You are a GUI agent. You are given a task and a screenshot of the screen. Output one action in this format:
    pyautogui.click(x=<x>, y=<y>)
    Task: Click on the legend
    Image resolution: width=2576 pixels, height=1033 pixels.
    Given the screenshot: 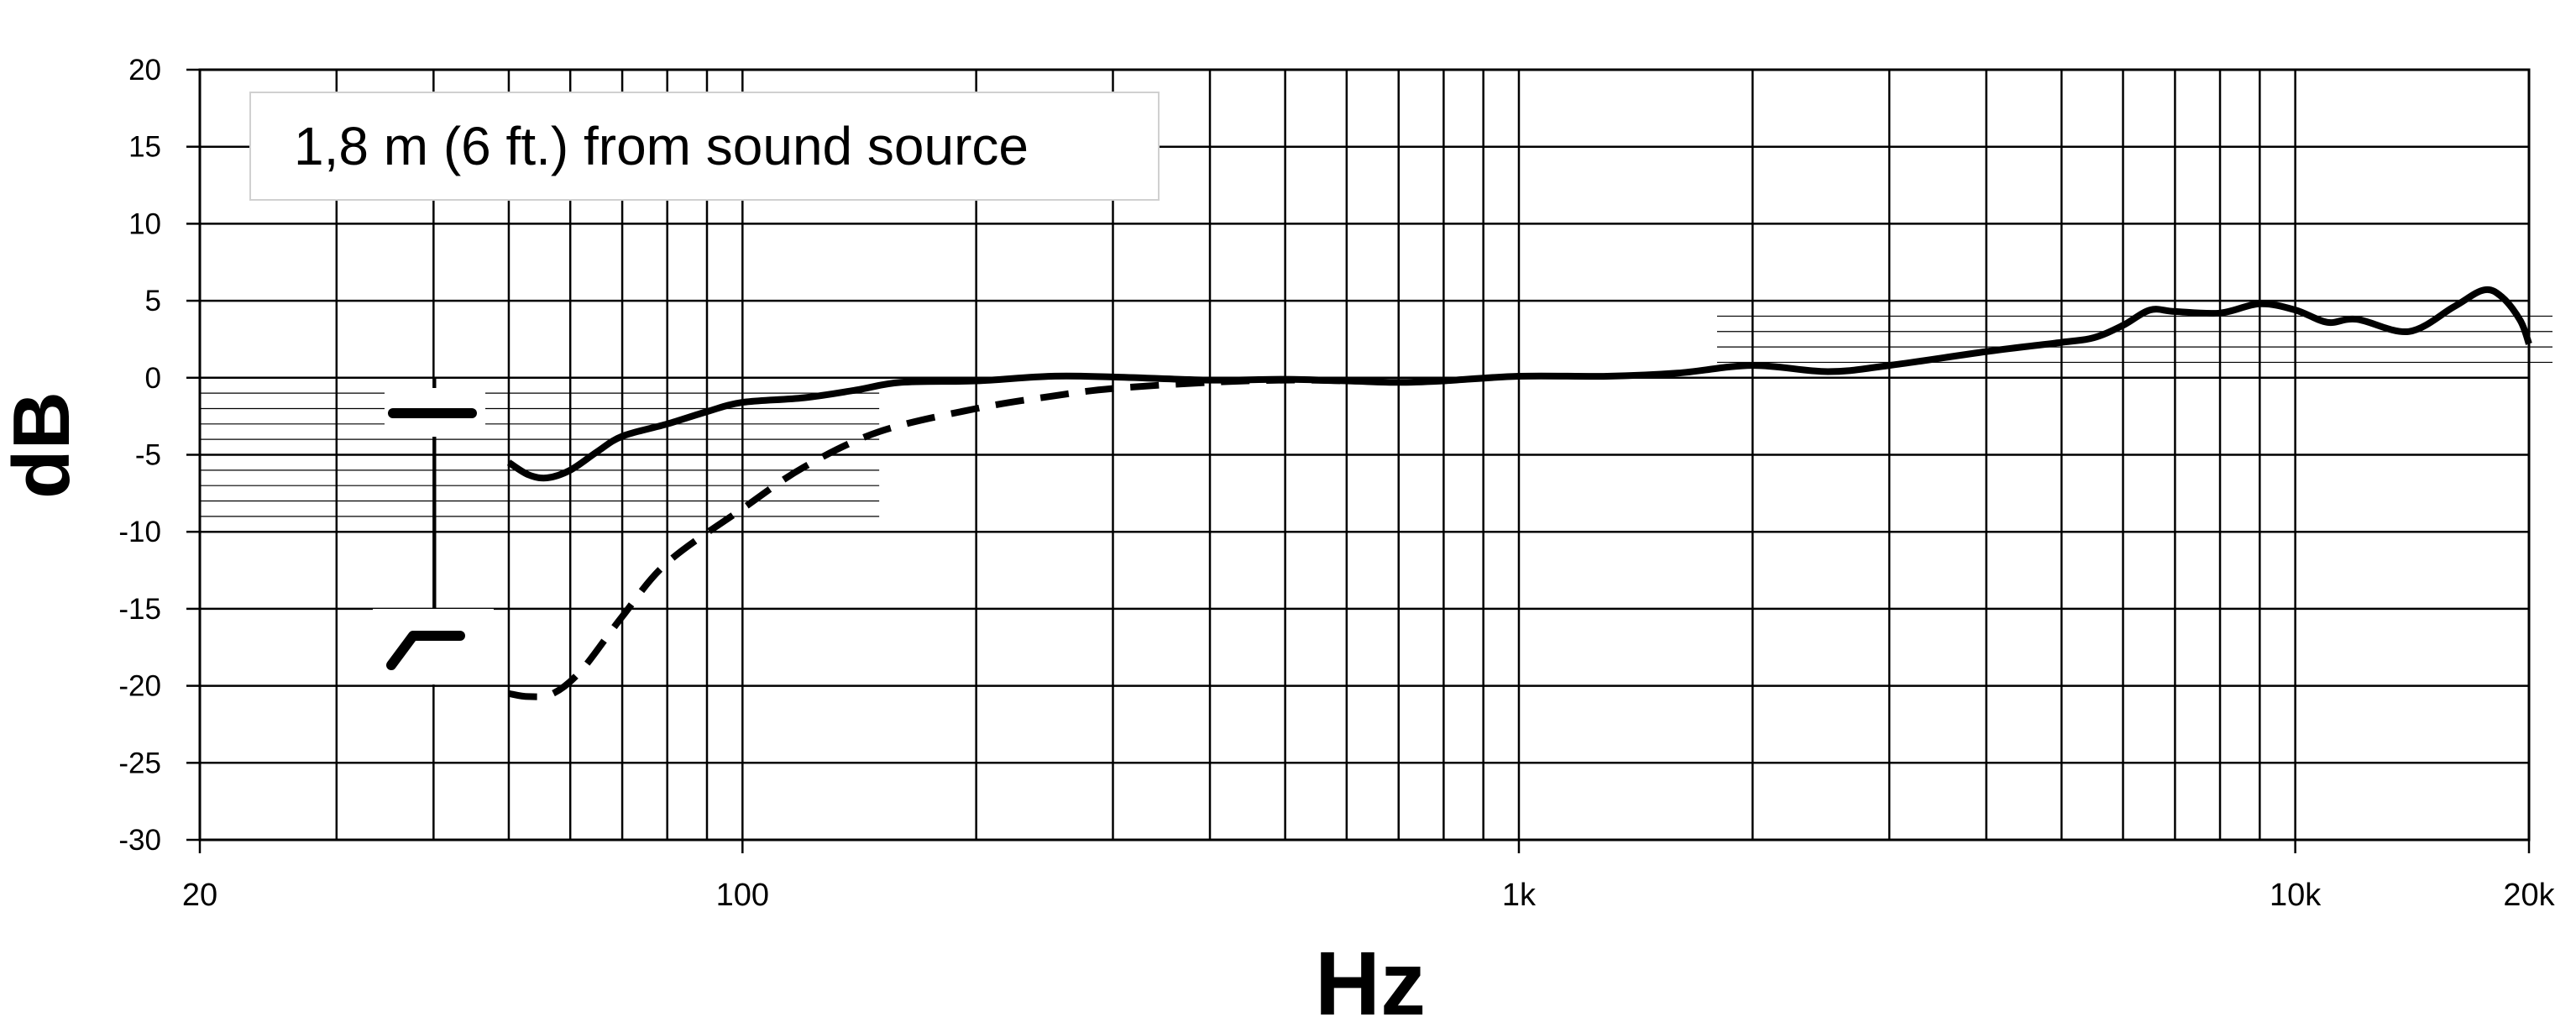 What is the action you would take?
    pyautogui.click(x=433, y=531)
    